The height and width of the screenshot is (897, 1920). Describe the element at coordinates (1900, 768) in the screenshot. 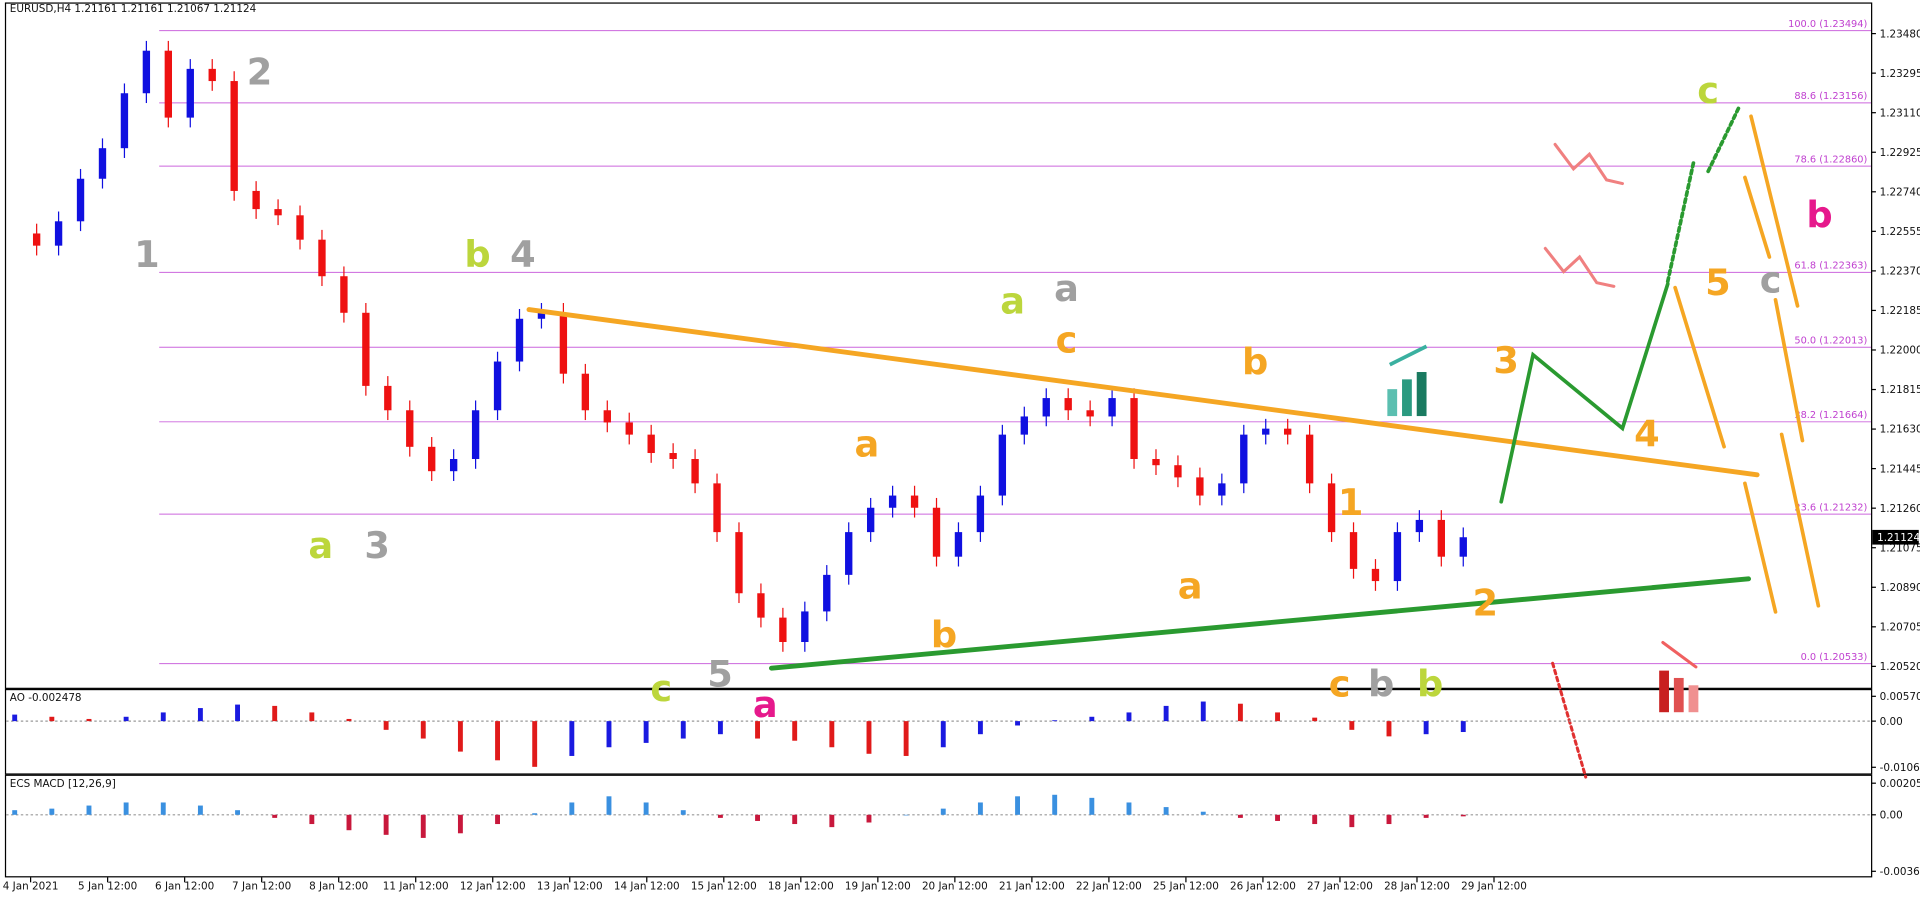

I see `y-tick-label: -0.010603` at that location.